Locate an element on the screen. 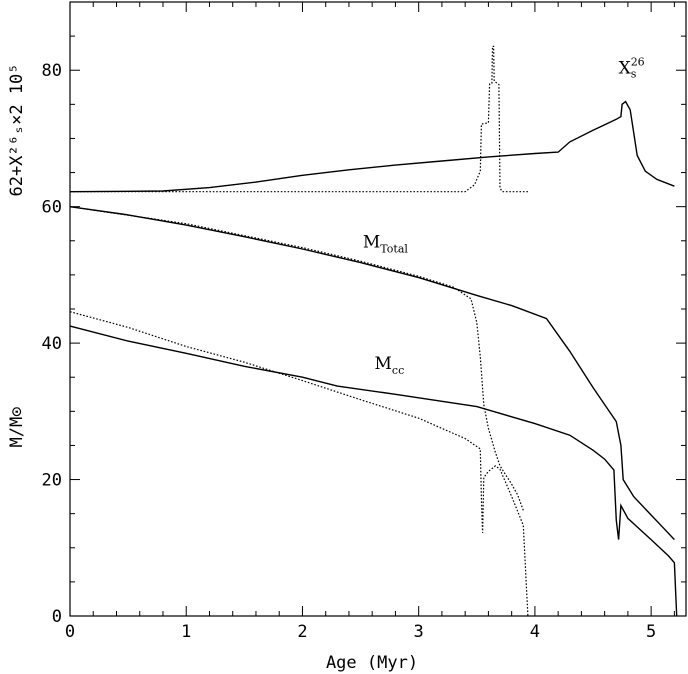 The height and width of the screenshot is (674, 688). x-tick-label: 1 is located at coordinates (186, 632).